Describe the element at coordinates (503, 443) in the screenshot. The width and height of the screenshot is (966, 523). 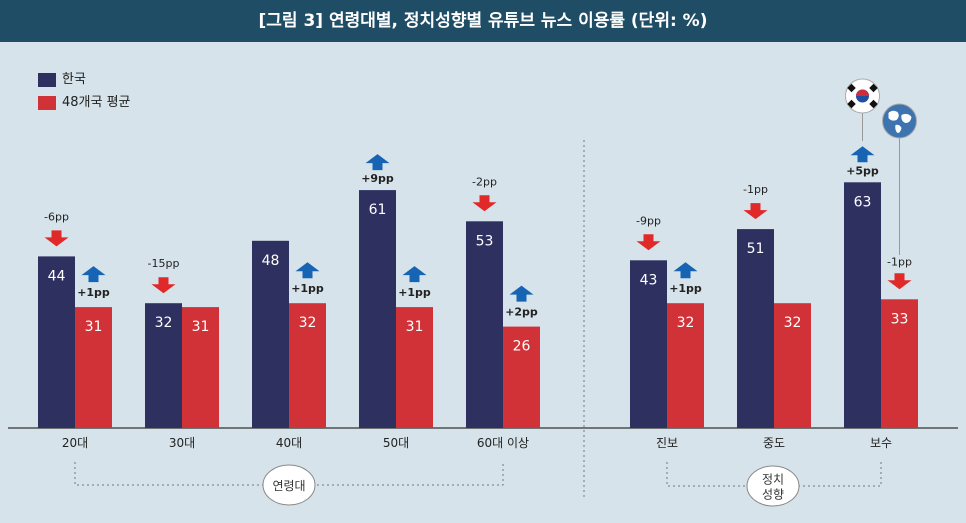
I see `tick-label-4: 60대 이상` at that location.